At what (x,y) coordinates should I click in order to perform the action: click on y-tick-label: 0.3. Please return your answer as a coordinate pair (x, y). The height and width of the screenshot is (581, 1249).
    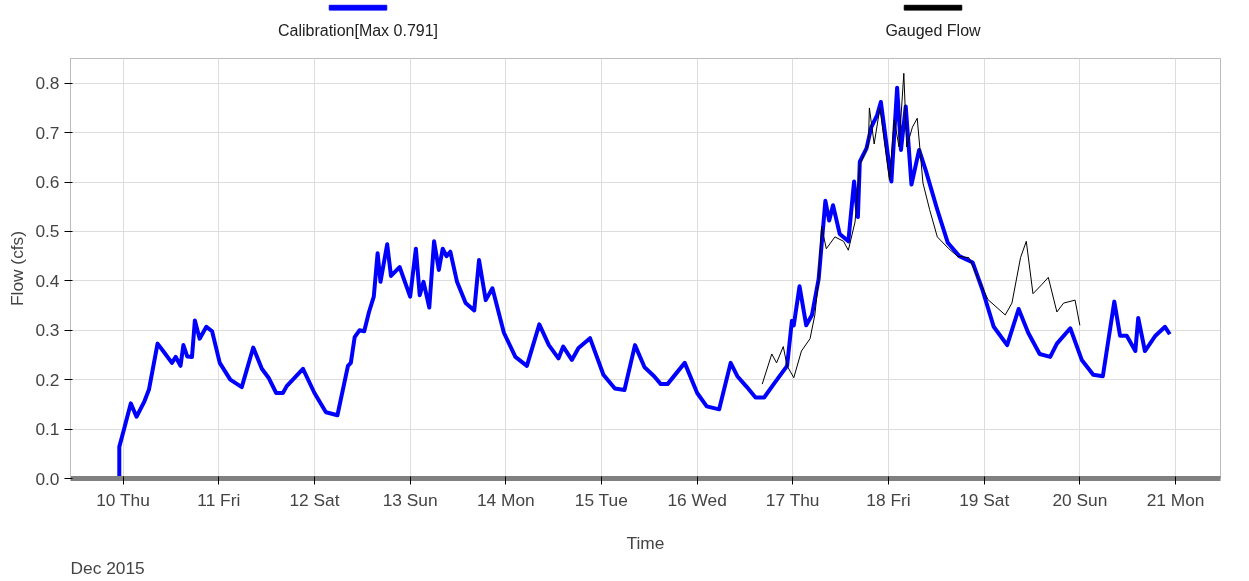
    Looking at the image, I should click on (47, 330).